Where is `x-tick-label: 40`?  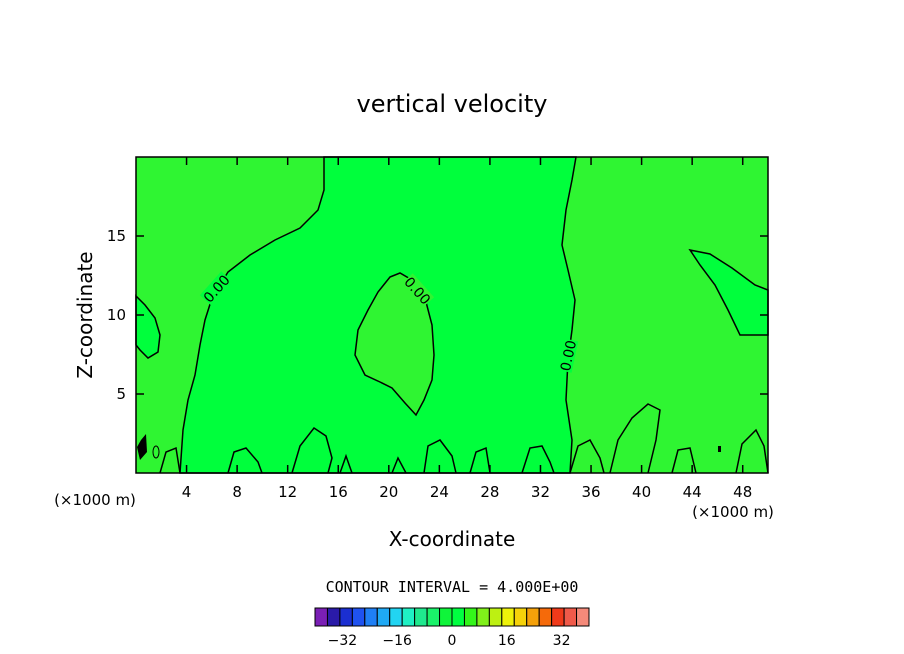
x-tick-label: 40 is located at coordinates (641, 492).